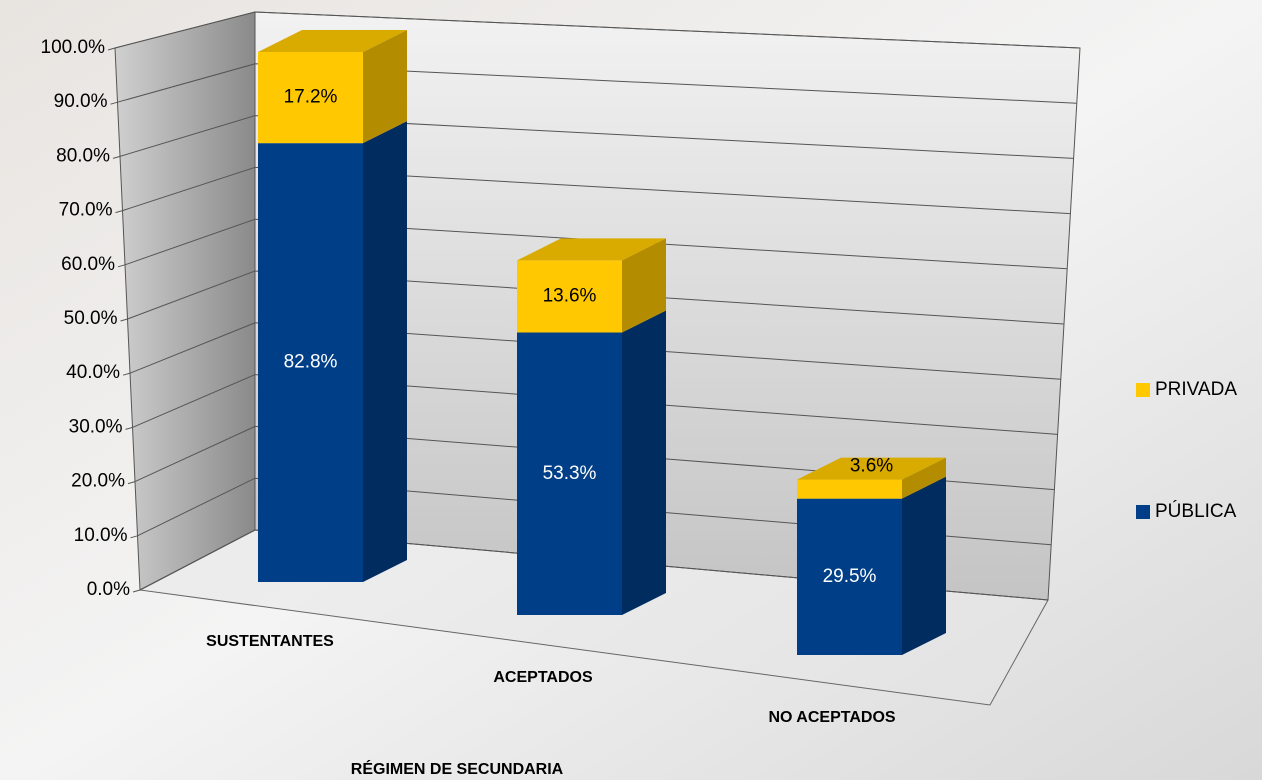  What do you see at coordinates (1196, 389) in the screenshot?
I see `legend-label: PRIVADA` at bounding box center [1196, 389].